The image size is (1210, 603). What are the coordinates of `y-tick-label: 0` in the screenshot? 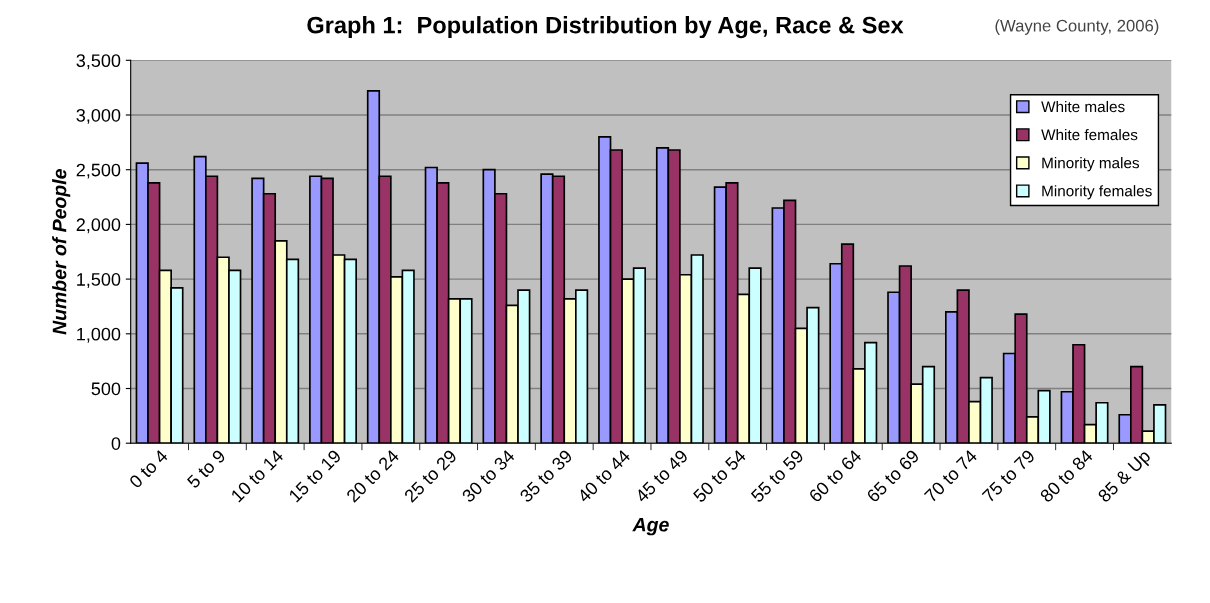 It's located at (116, 443).